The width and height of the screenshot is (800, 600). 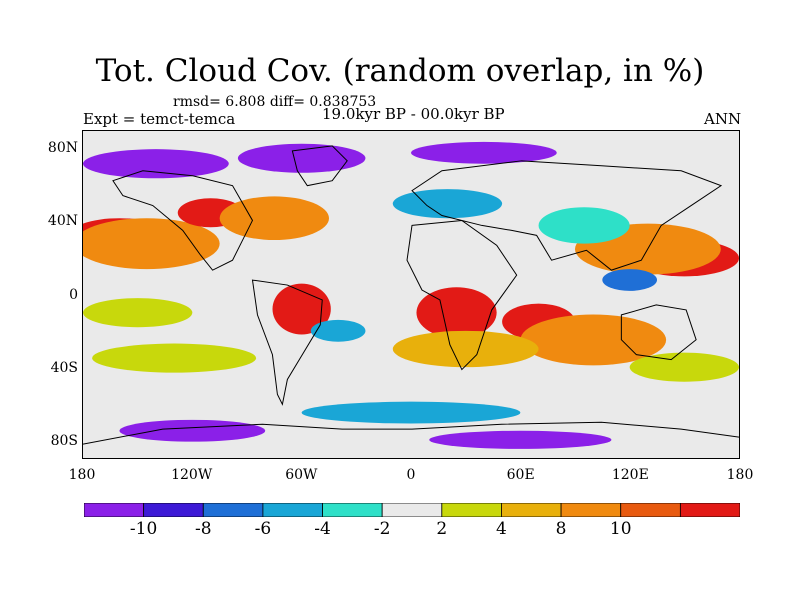 I want to click on lat-tick-label: 40N, so click(x=62, y=221).